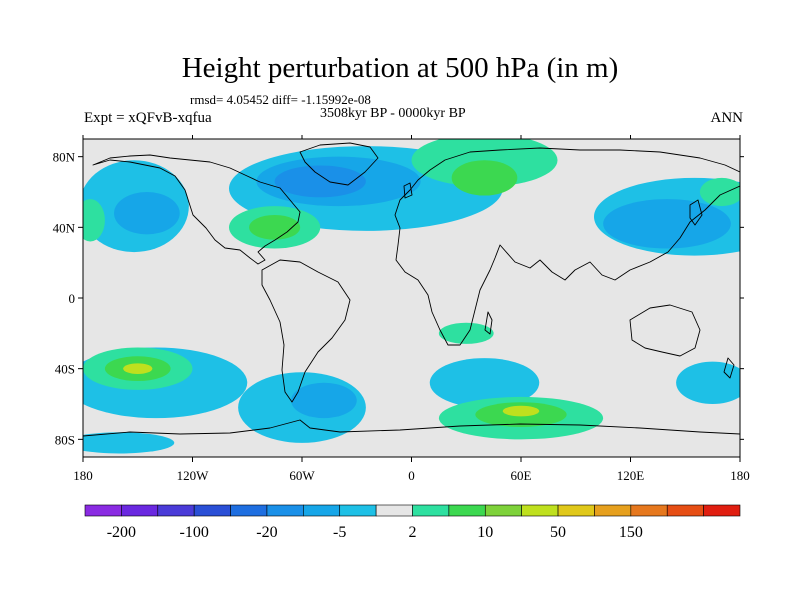  What do you see at coordinates (306, 331) in the screenshot?
I see `south-america-coastline` at bounding box center [306, 331].